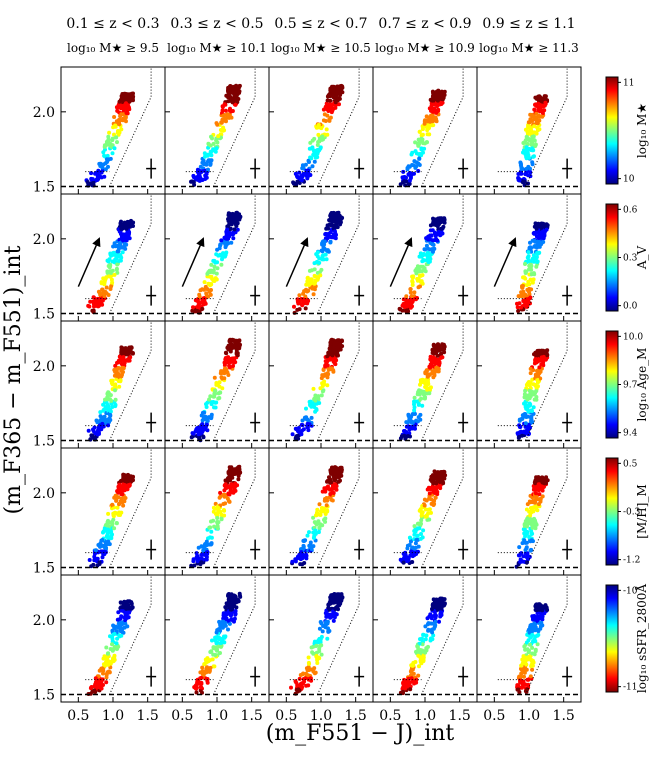 Image resolution: width=667 pixels, height=765 pixels. What do you see at coordinates (505, 262) in the screenshot?
I see `reddening-arrow` at bounding box center [505, 262].